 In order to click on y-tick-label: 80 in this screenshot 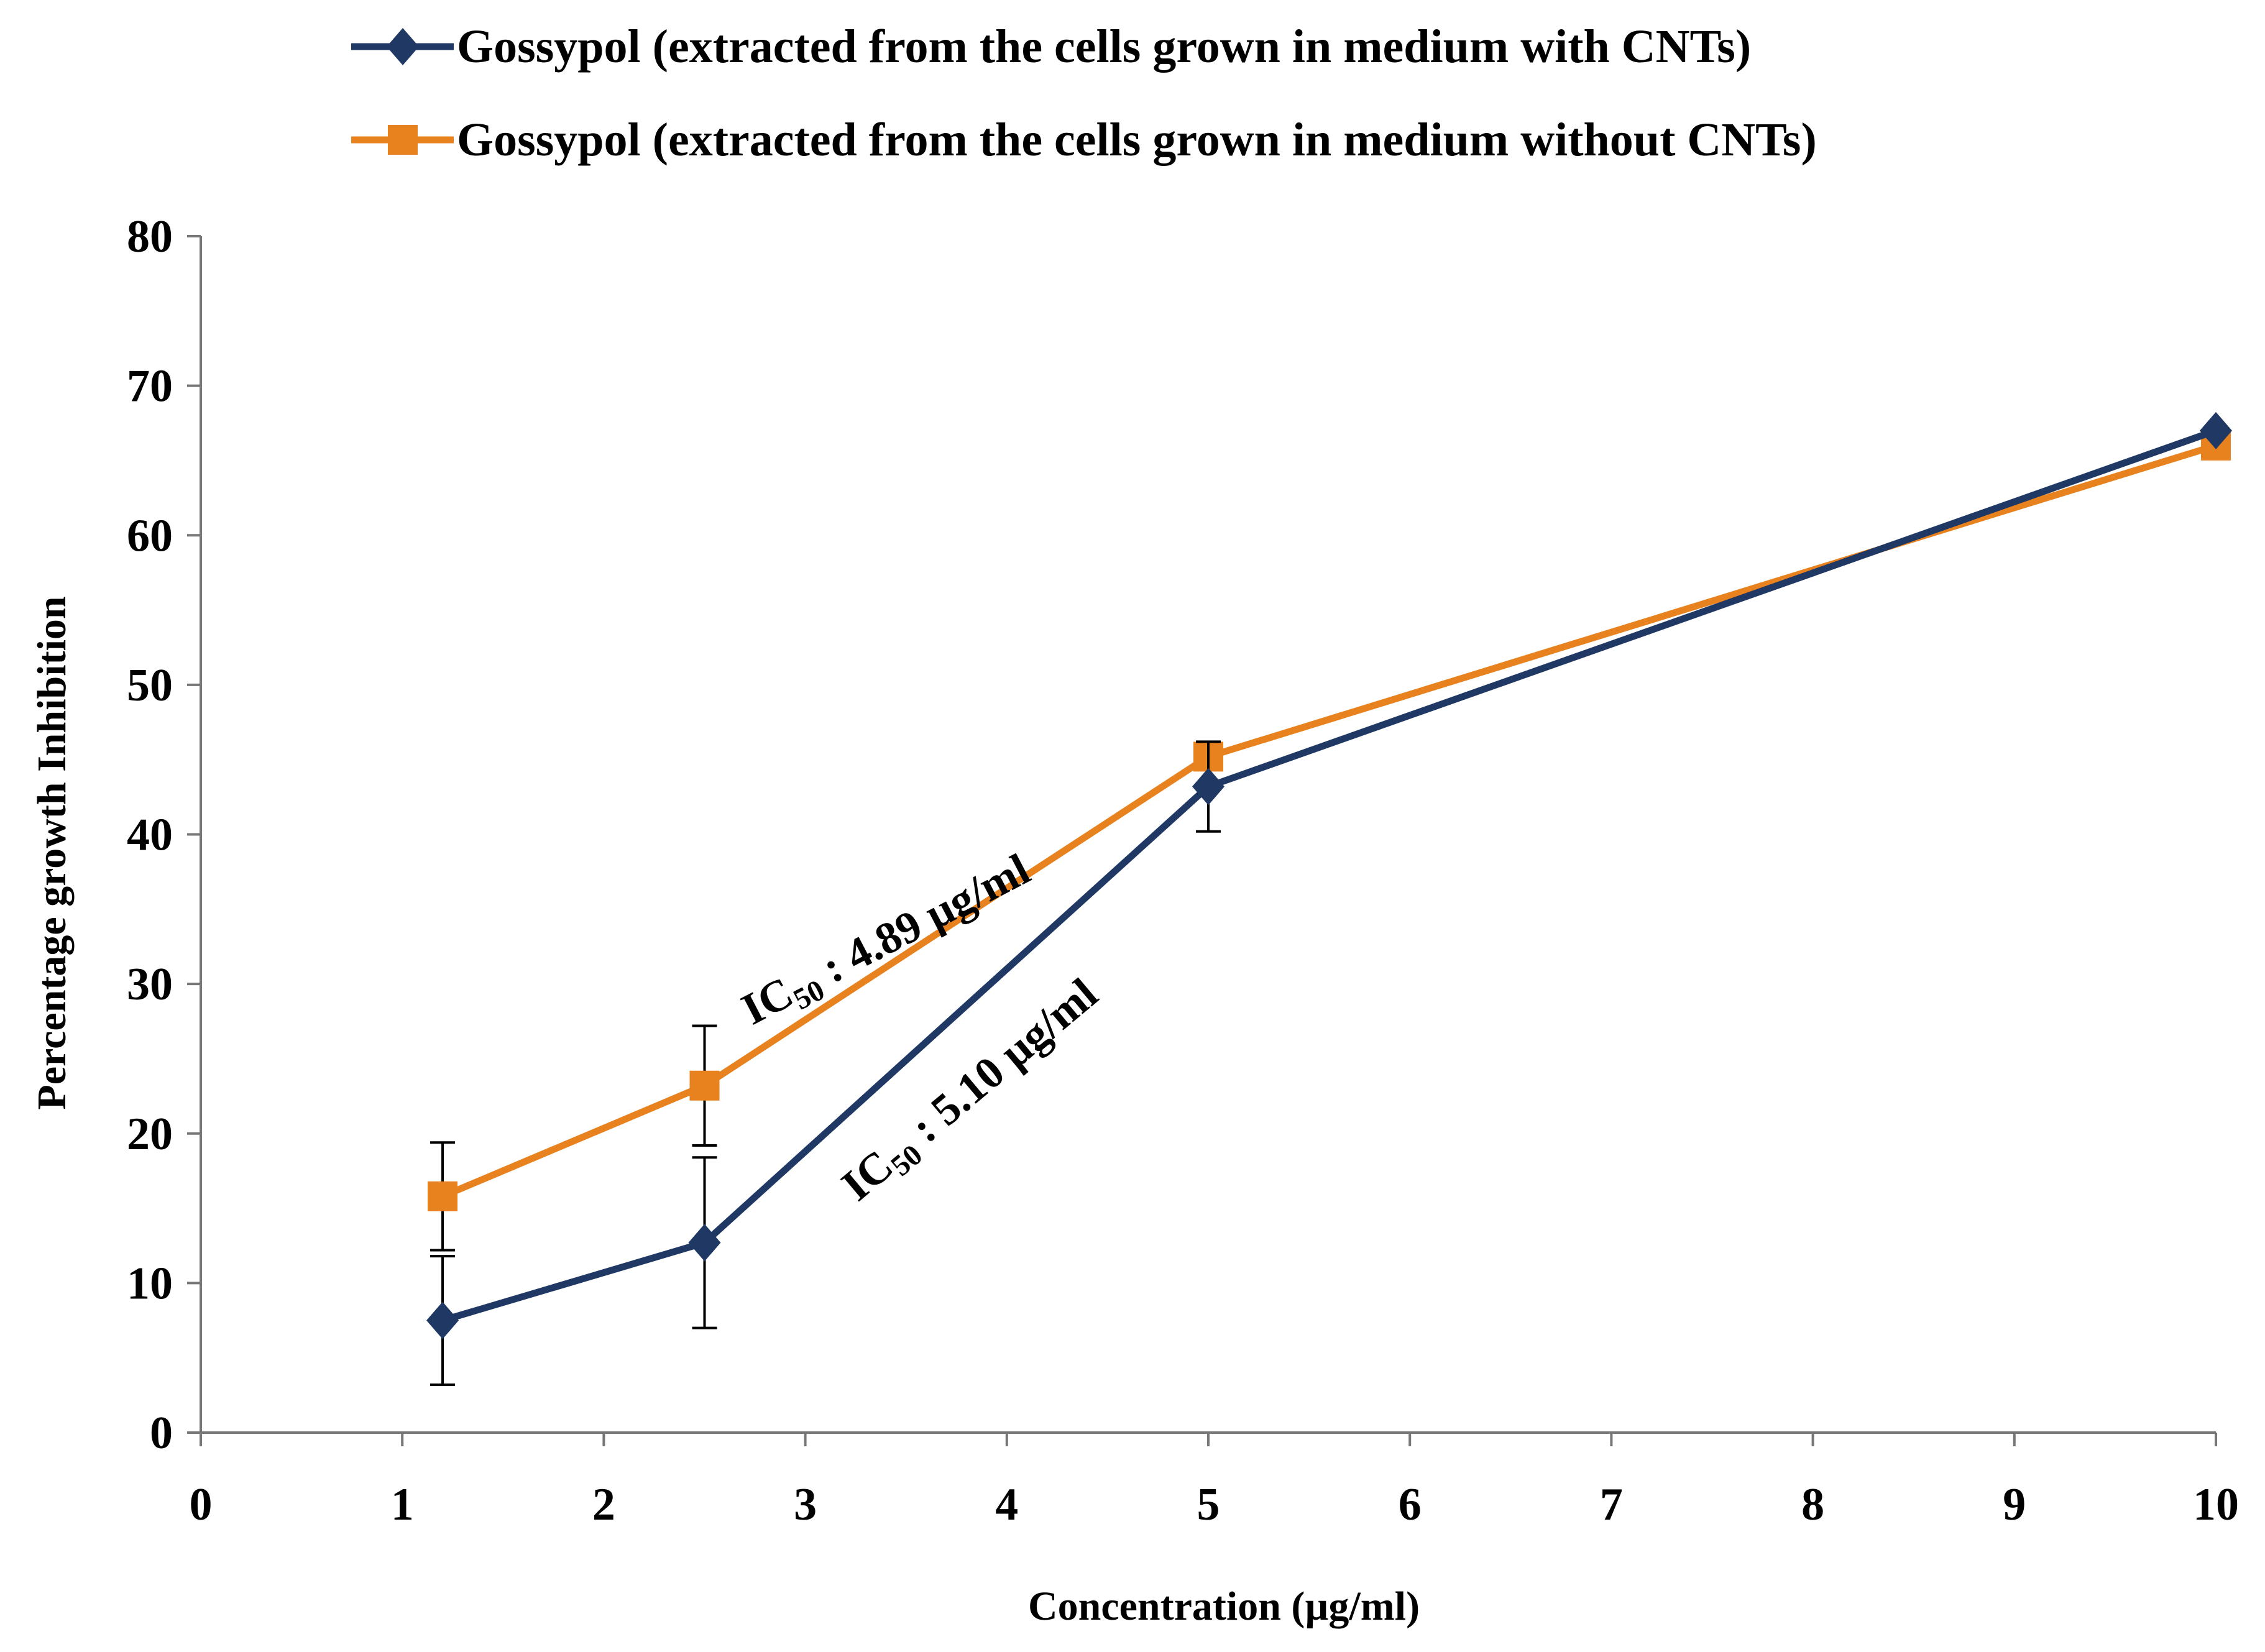, I will do `click(150, 236)`.